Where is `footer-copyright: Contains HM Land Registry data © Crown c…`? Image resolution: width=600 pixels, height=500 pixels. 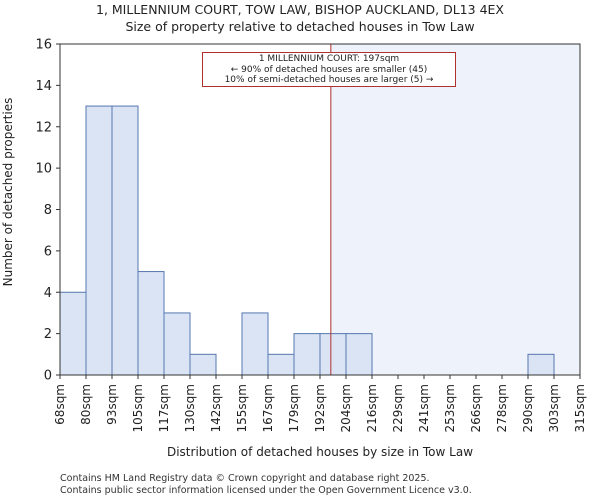
footer-copyright: Contains HM Land Registry data © Crown c… is located at coordinates (245, 478).